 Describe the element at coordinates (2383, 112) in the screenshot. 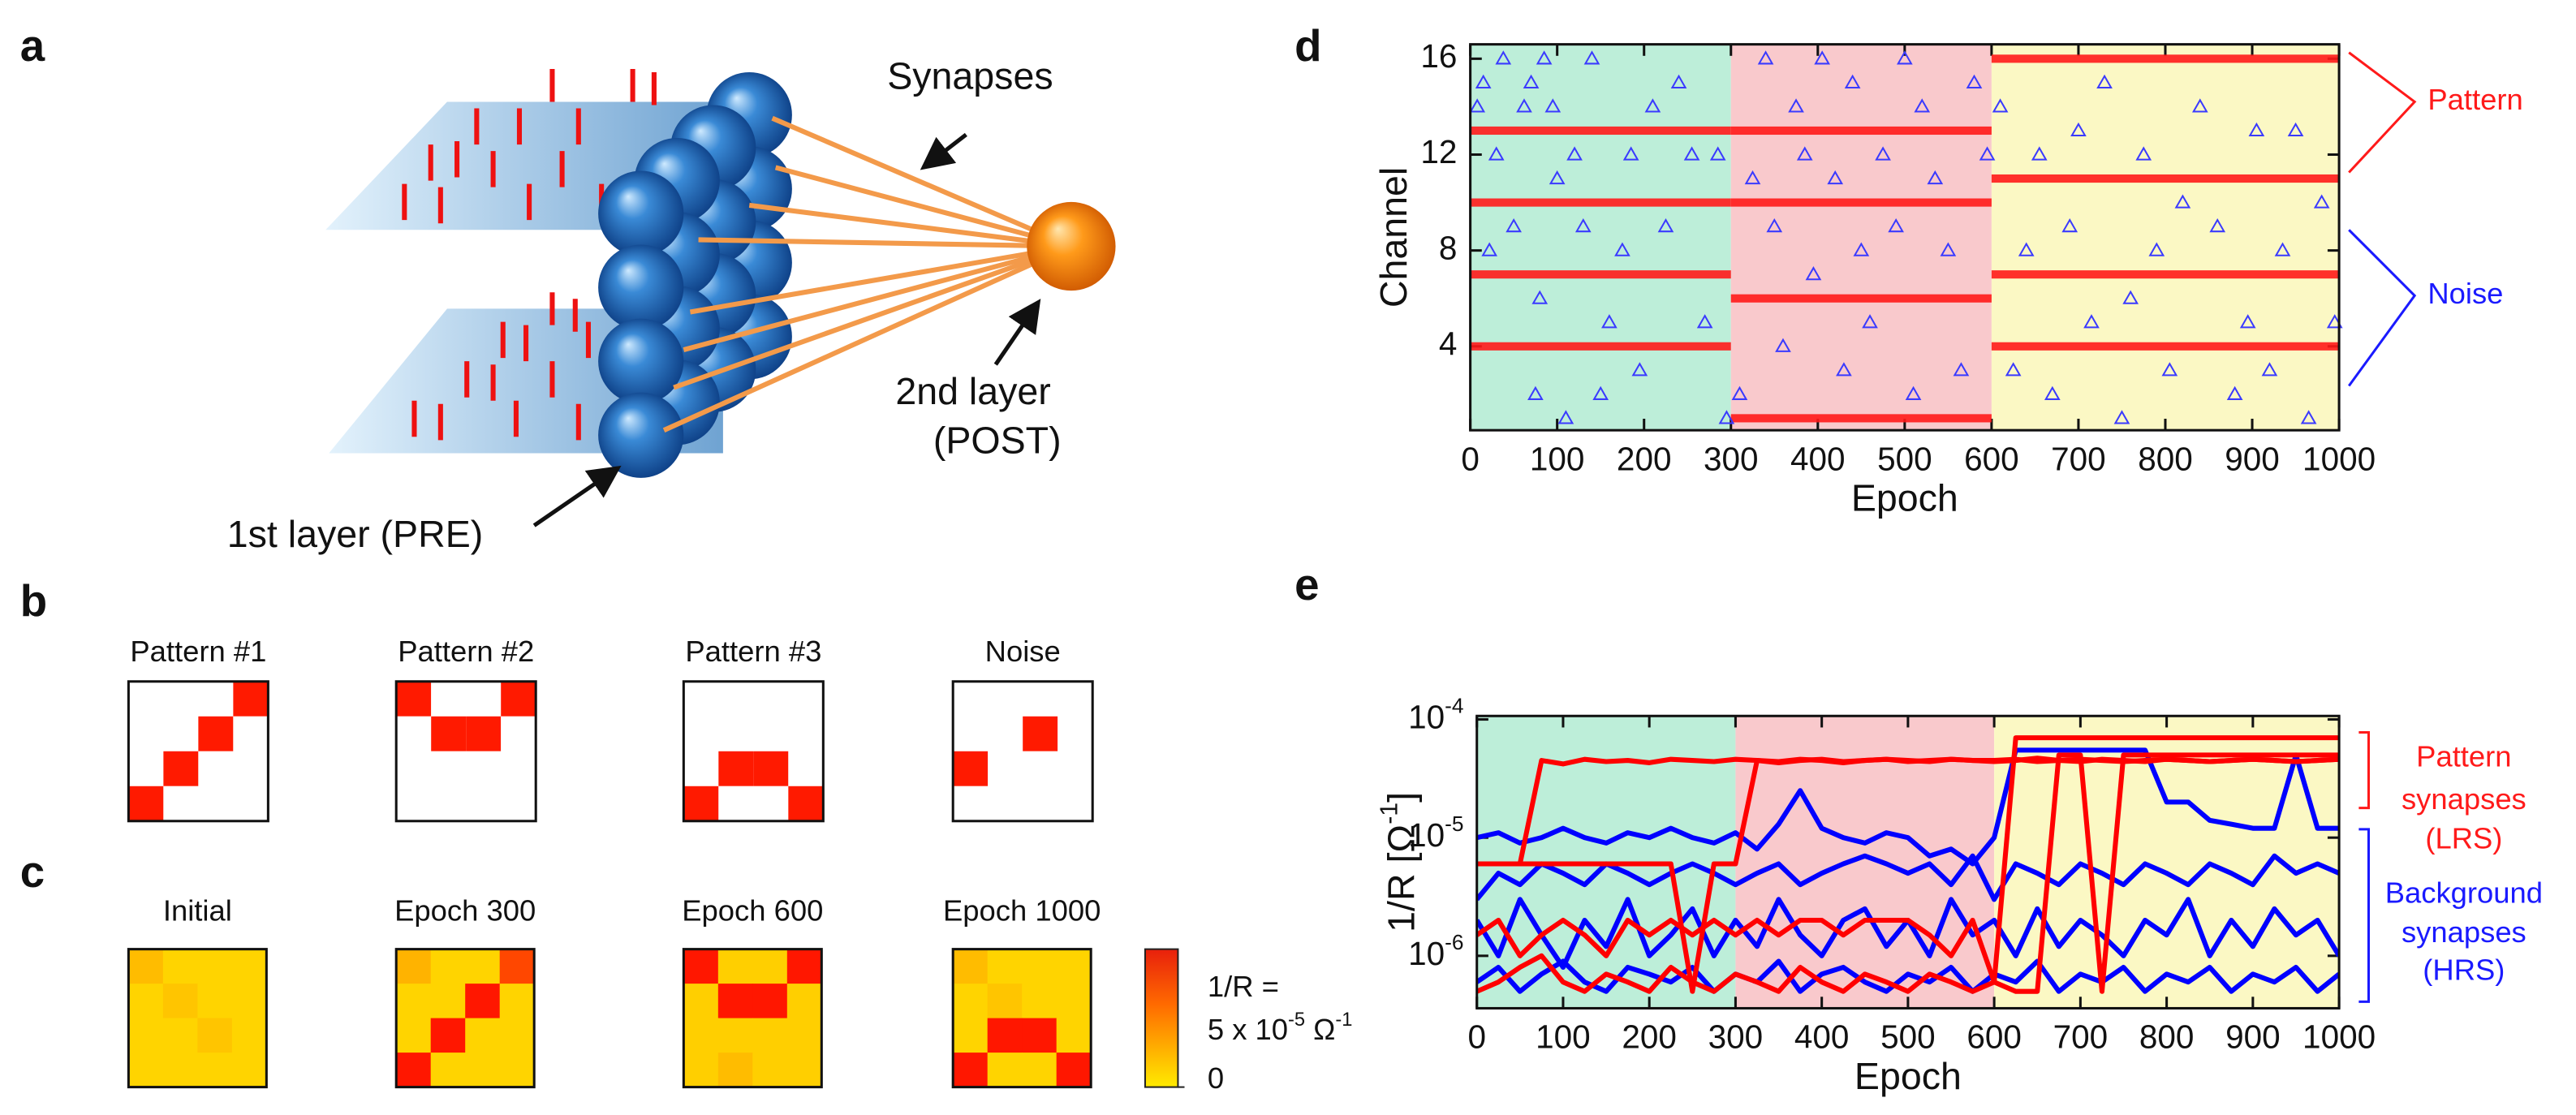

I see `bracket` at that location.